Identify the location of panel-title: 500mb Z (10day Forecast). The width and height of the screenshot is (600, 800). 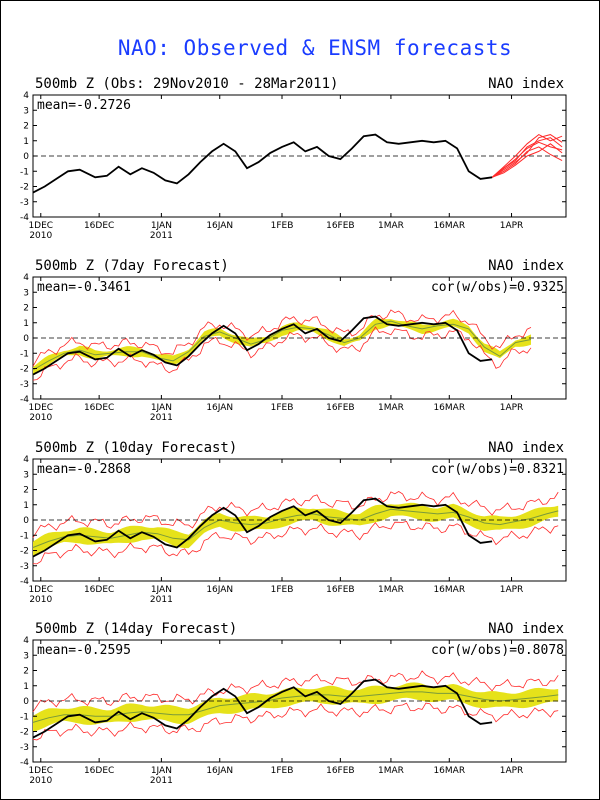
(136, 448).